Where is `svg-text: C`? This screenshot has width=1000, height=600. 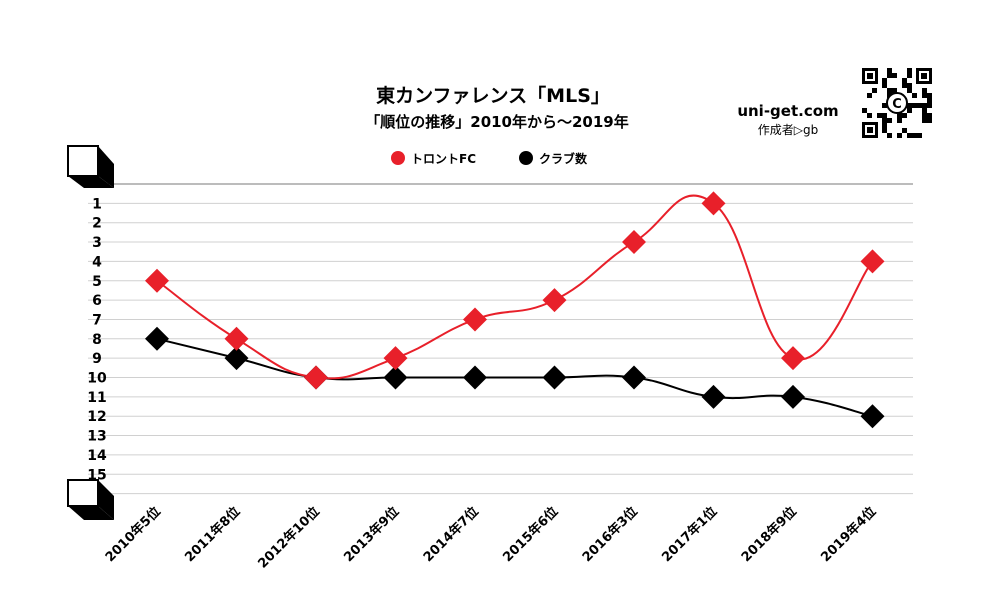
svg-text: C is located at coordinates (897, 104).